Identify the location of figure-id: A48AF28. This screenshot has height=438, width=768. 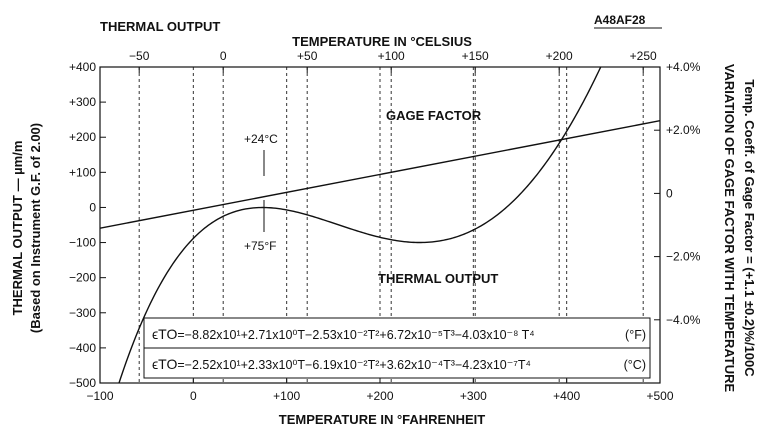
(620, 20).